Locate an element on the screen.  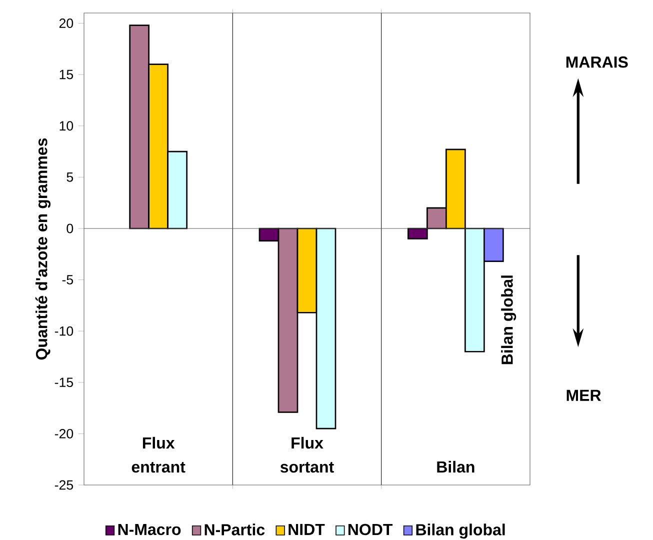
y-tick-label: 5 is located at coordinates (70, 177).